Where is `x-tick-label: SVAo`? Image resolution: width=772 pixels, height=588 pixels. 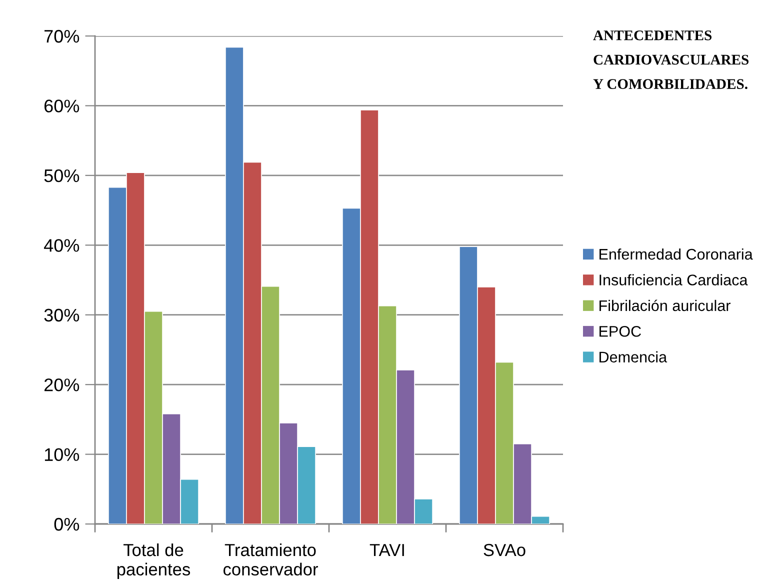
x-tick-label: SVAo is located at coordinates (505, 550).